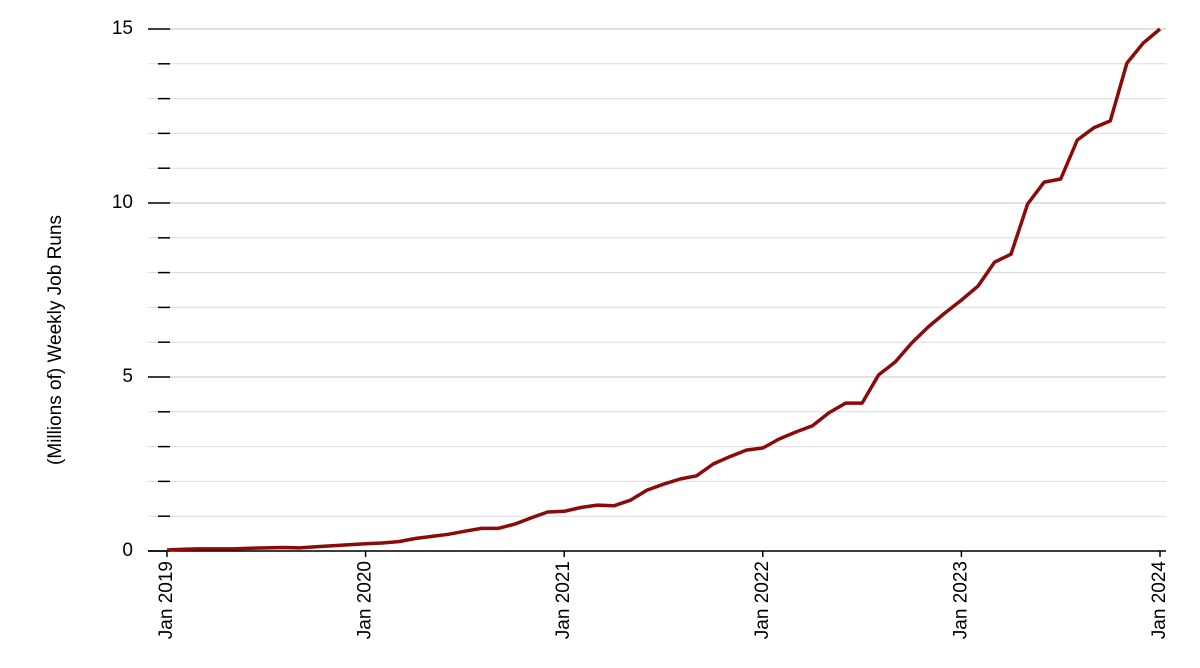 This screenshot has height=668, width=1200. What do you see at coordinates (166, 600) in the screenshot?
I see `x-tick-label: Jan 2019` at bounding box center [166, 600].